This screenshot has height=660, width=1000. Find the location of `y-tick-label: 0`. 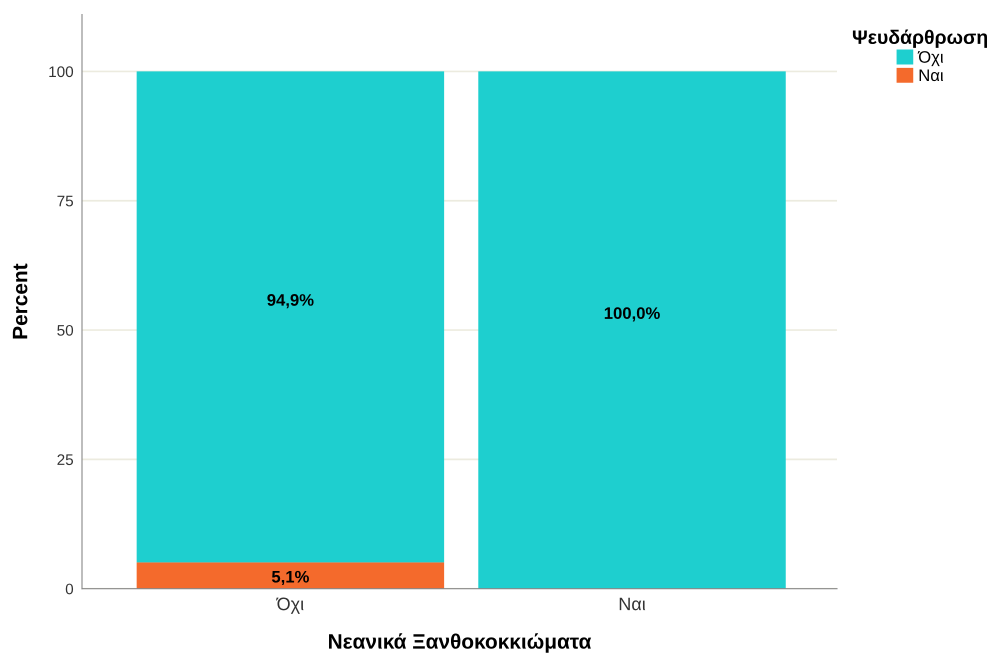

y-tick-label: 0 is located at coordinates (70, 589).